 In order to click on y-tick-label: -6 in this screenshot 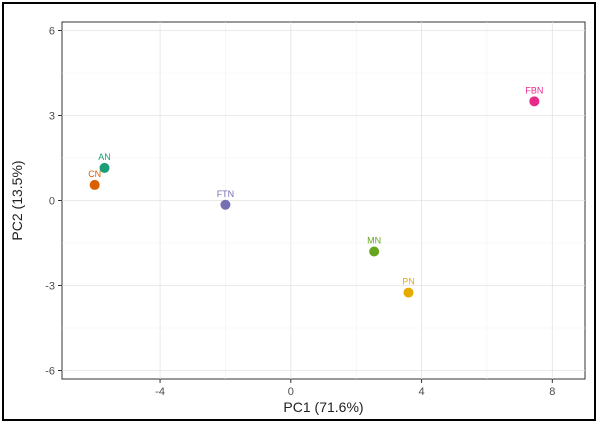, I will do `click(50, 372)`.